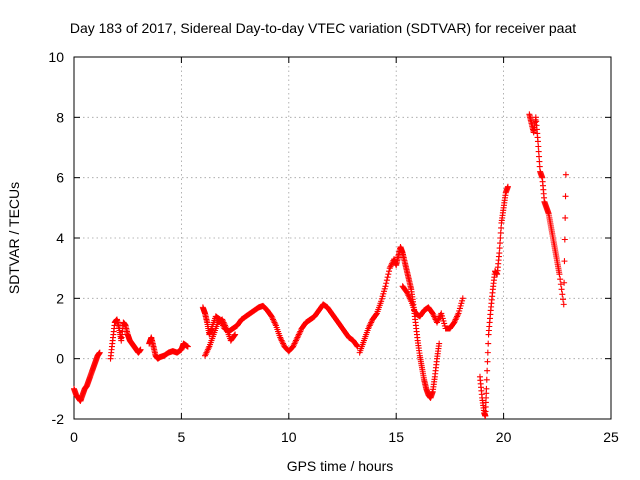  What do you see at coordinates (344, 437) in the screenshot?
I see `x-tick-labels: 0 5 10 15 20 25` at bounding box center [344, 437].